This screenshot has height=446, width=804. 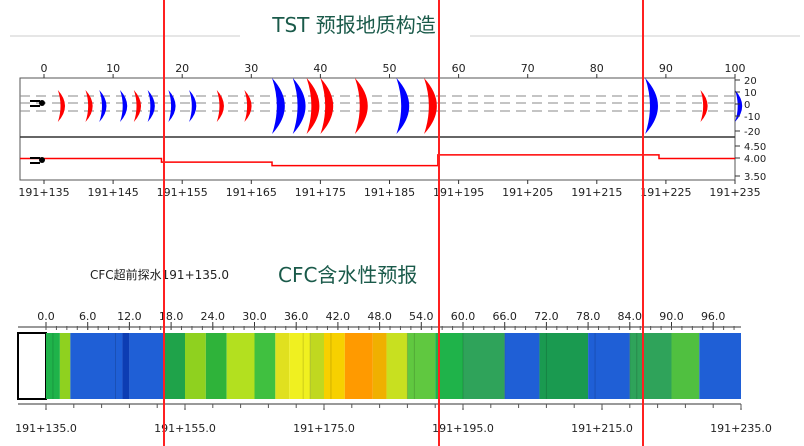 I want to click on cfc-top-tick-label: 66.0, so click(x=504, y=316).